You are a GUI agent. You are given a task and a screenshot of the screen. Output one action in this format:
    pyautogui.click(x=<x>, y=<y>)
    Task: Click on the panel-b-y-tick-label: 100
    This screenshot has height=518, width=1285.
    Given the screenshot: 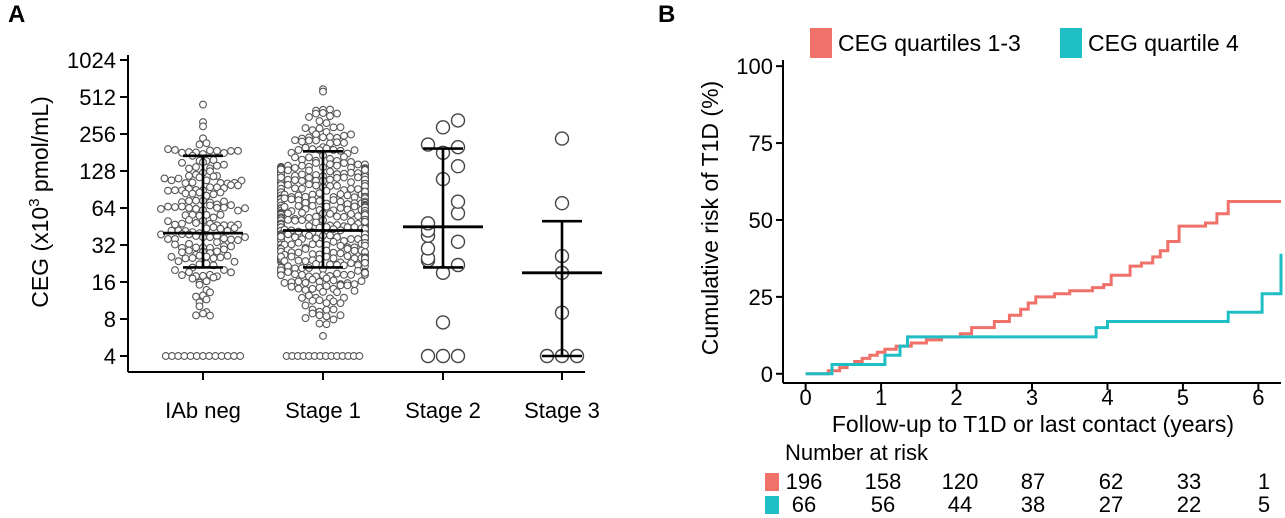 What is the action you would take?
    pyautogui.click(x=754, y=66)
    